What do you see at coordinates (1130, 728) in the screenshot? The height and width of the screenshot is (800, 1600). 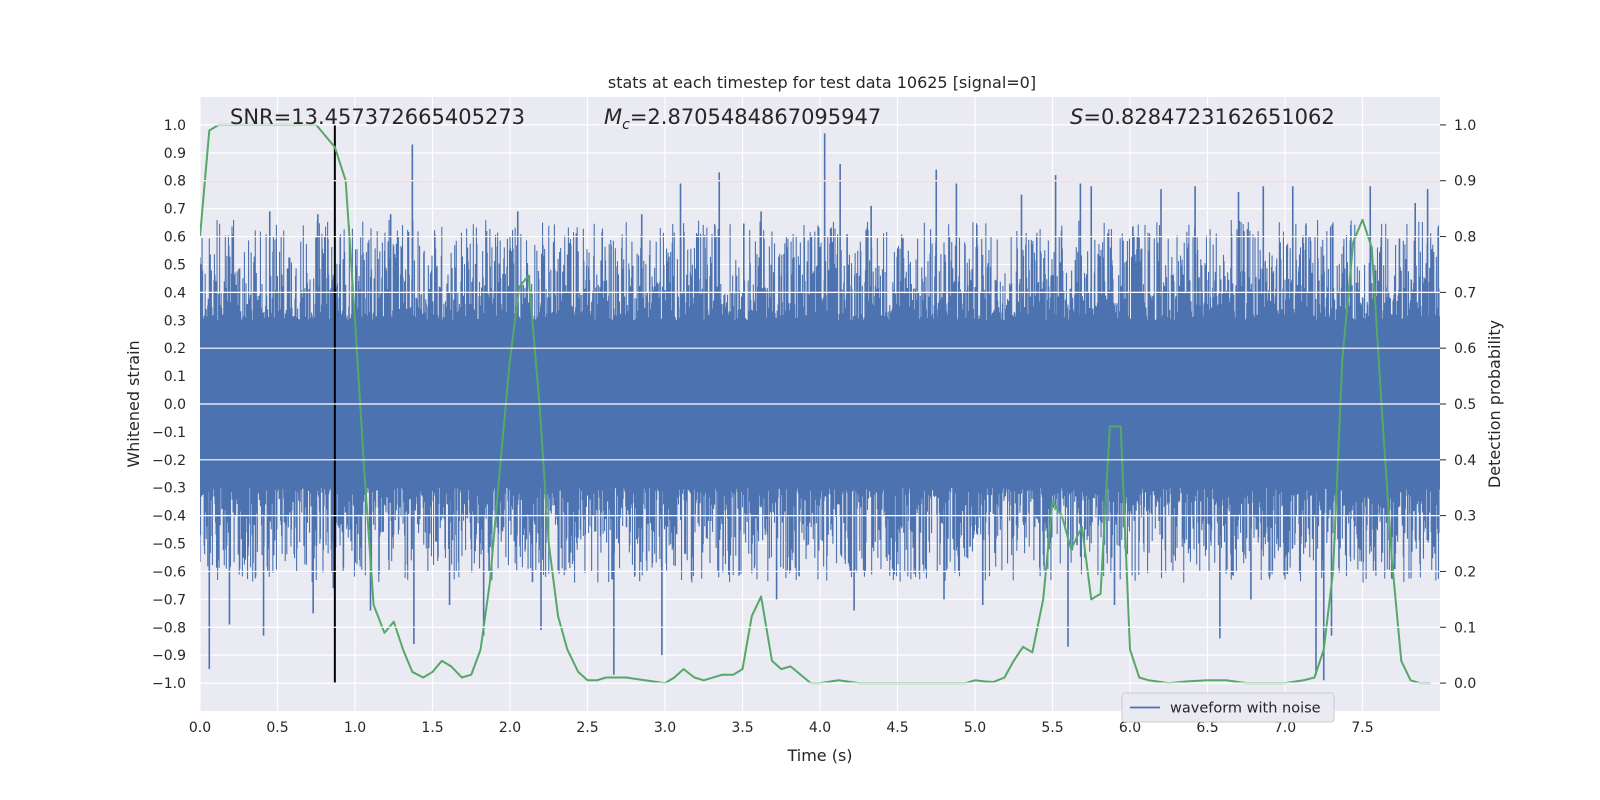 I see `x-tick-label: 6.0` at bounding box center [1130, 728].